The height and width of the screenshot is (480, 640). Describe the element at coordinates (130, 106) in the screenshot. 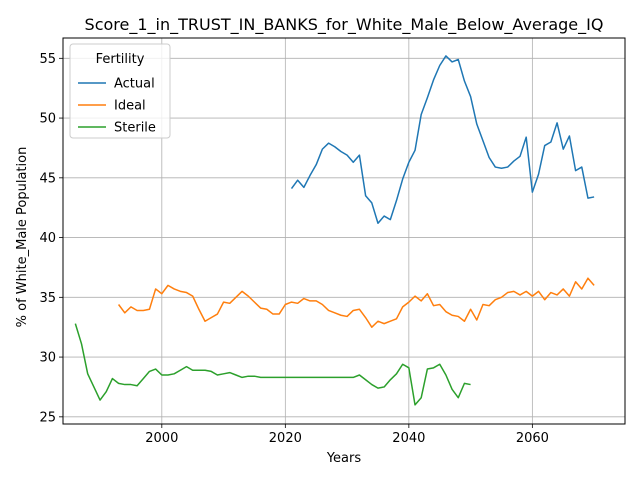

I see `legend-entry-ideal: Ideal` at that location.